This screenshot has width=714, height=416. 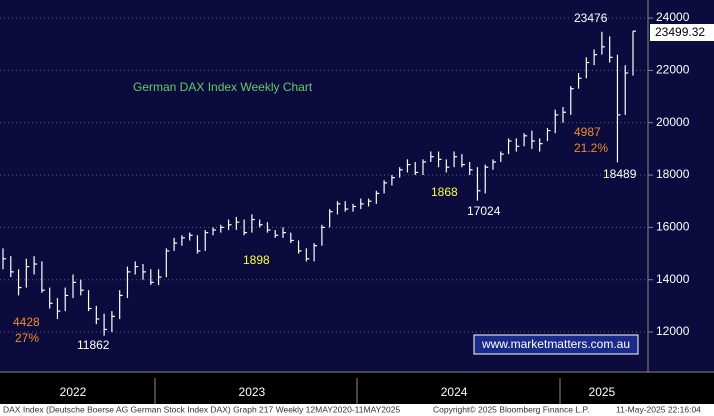 I want to click on watermark: www.marketmatters.com.au, so click(x=555, y=344).